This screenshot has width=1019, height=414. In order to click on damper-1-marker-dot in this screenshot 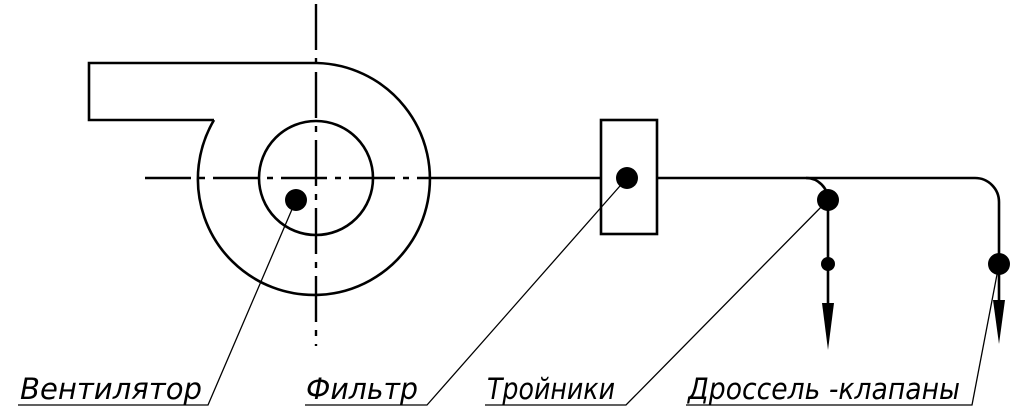, I will do `click(828, 264)`.